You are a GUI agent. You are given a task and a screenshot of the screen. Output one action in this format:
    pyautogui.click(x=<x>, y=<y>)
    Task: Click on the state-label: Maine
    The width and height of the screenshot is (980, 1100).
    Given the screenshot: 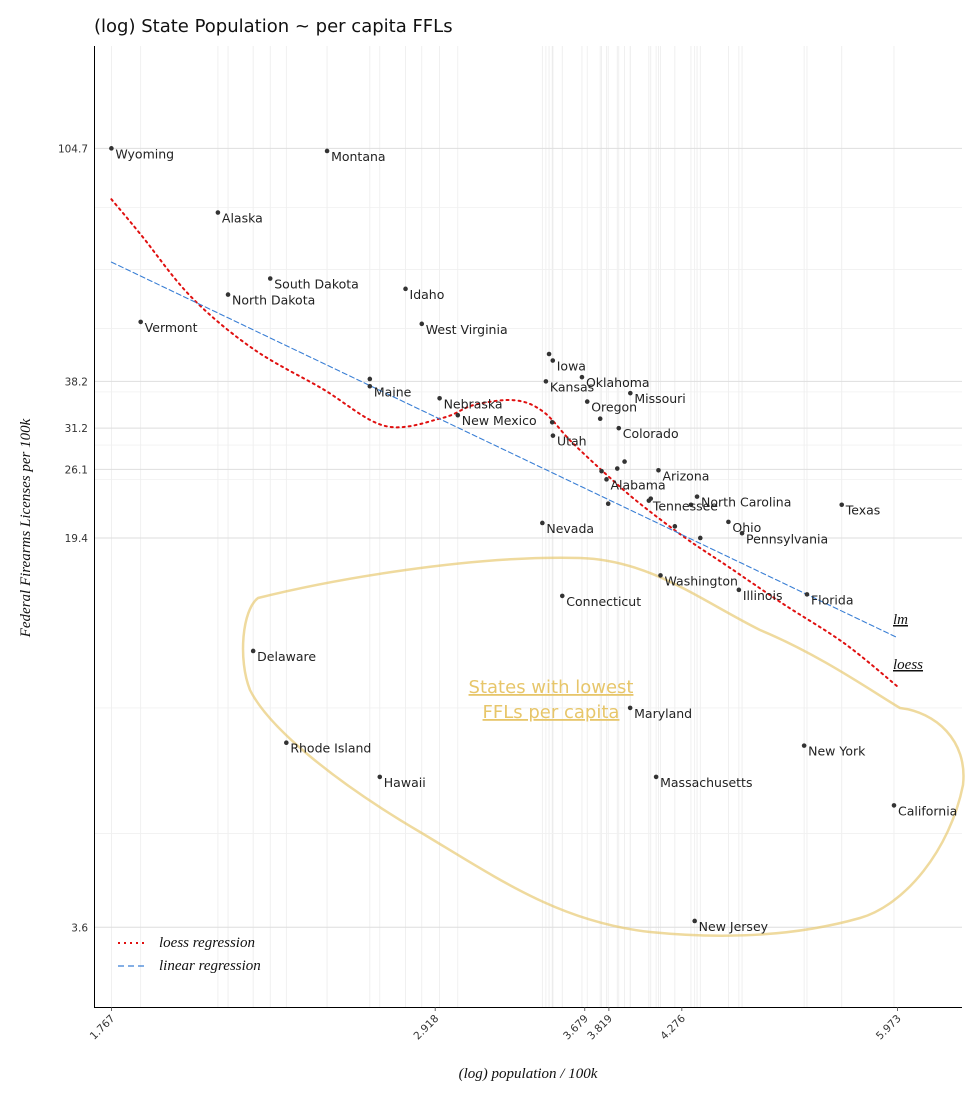 What is the action you would take?
    pyautogui.click(x=393, y=391)
    